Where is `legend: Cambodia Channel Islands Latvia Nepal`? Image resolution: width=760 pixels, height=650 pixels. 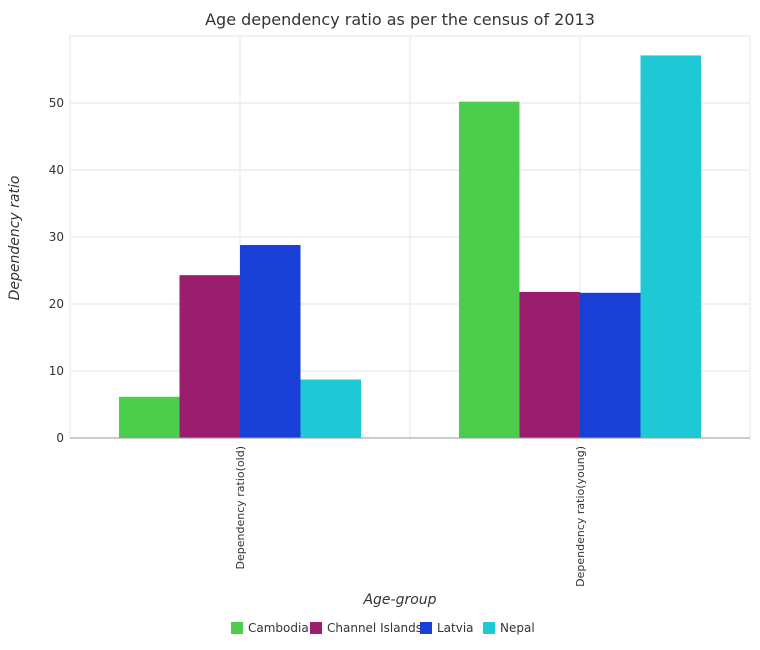
legend: Cambodia Channel Islands Latvia Nepal is located at coordinates (383, 628).